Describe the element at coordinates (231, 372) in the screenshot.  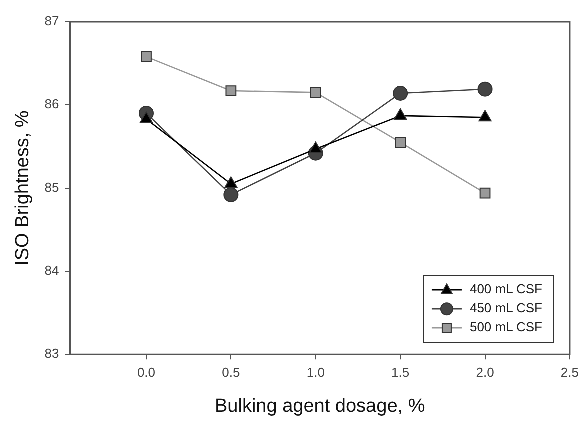
I see `x-tick-label: 0.5` at that location.